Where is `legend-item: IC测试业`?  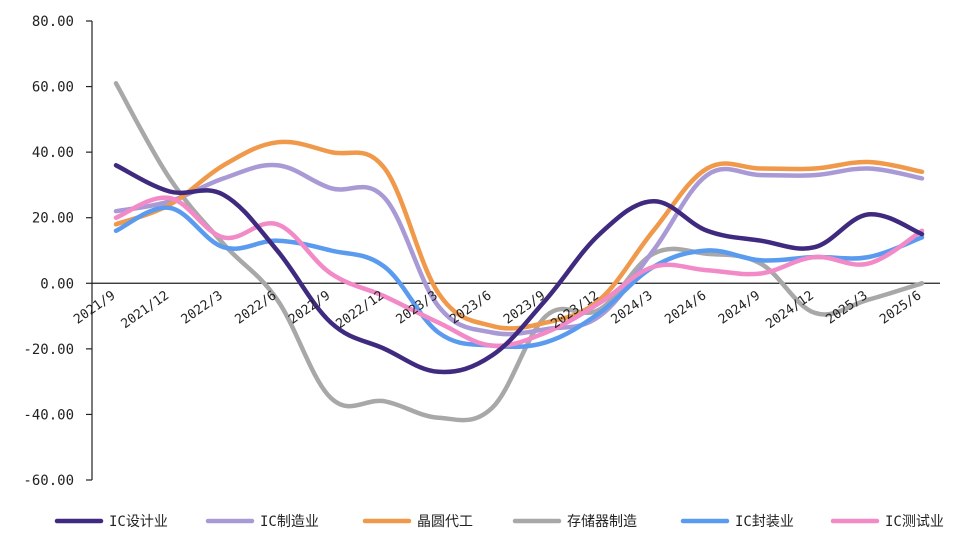 legend-item: IC测试业 is located at coordinates (887, 522).